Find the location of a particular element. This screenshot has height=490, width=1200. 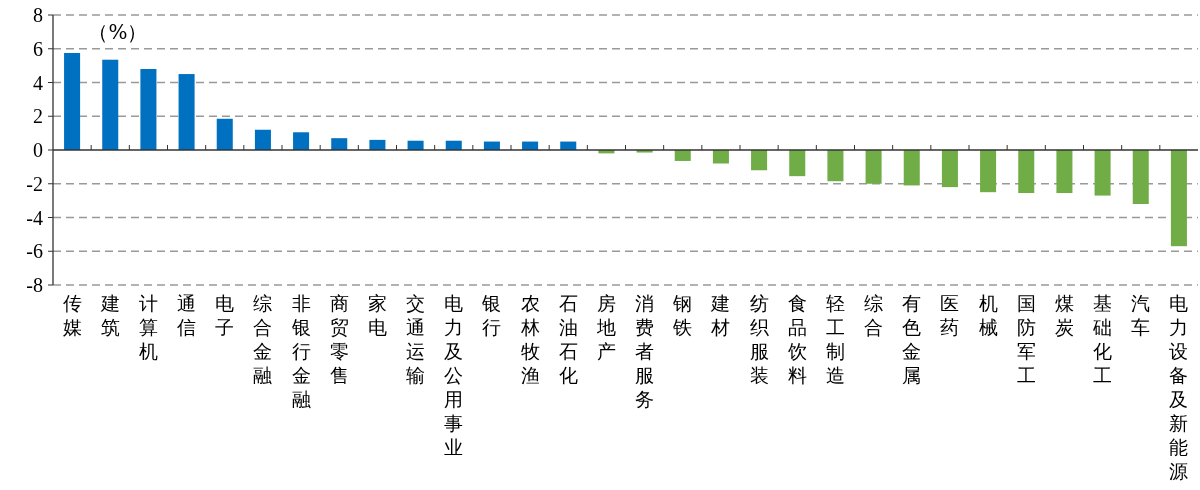

y-tick-label: -4 is located at coordinates (34, 217).